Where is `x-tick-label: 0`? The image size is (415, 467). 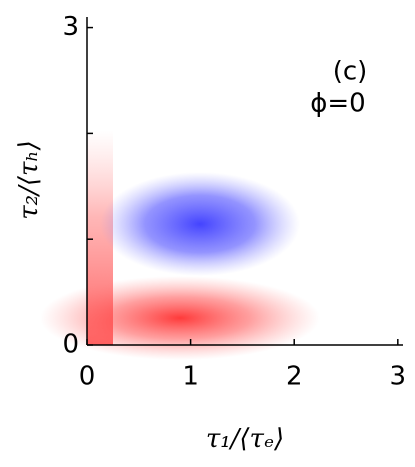 x-tick-label: 0 is located at coordinates (87, 377).